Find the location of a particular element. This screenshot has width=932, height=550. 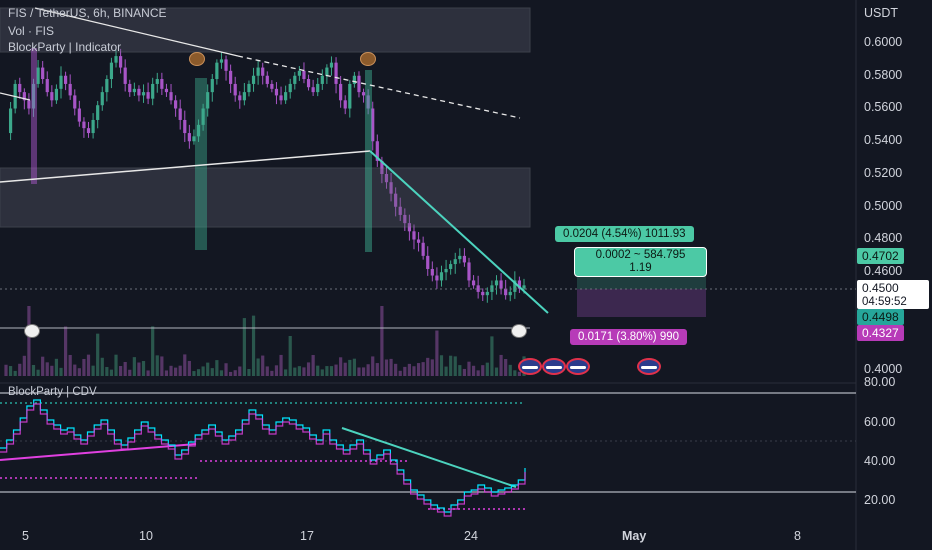

indicator-legend: BlockParty | Indicator is located at coordinates (64, 47).